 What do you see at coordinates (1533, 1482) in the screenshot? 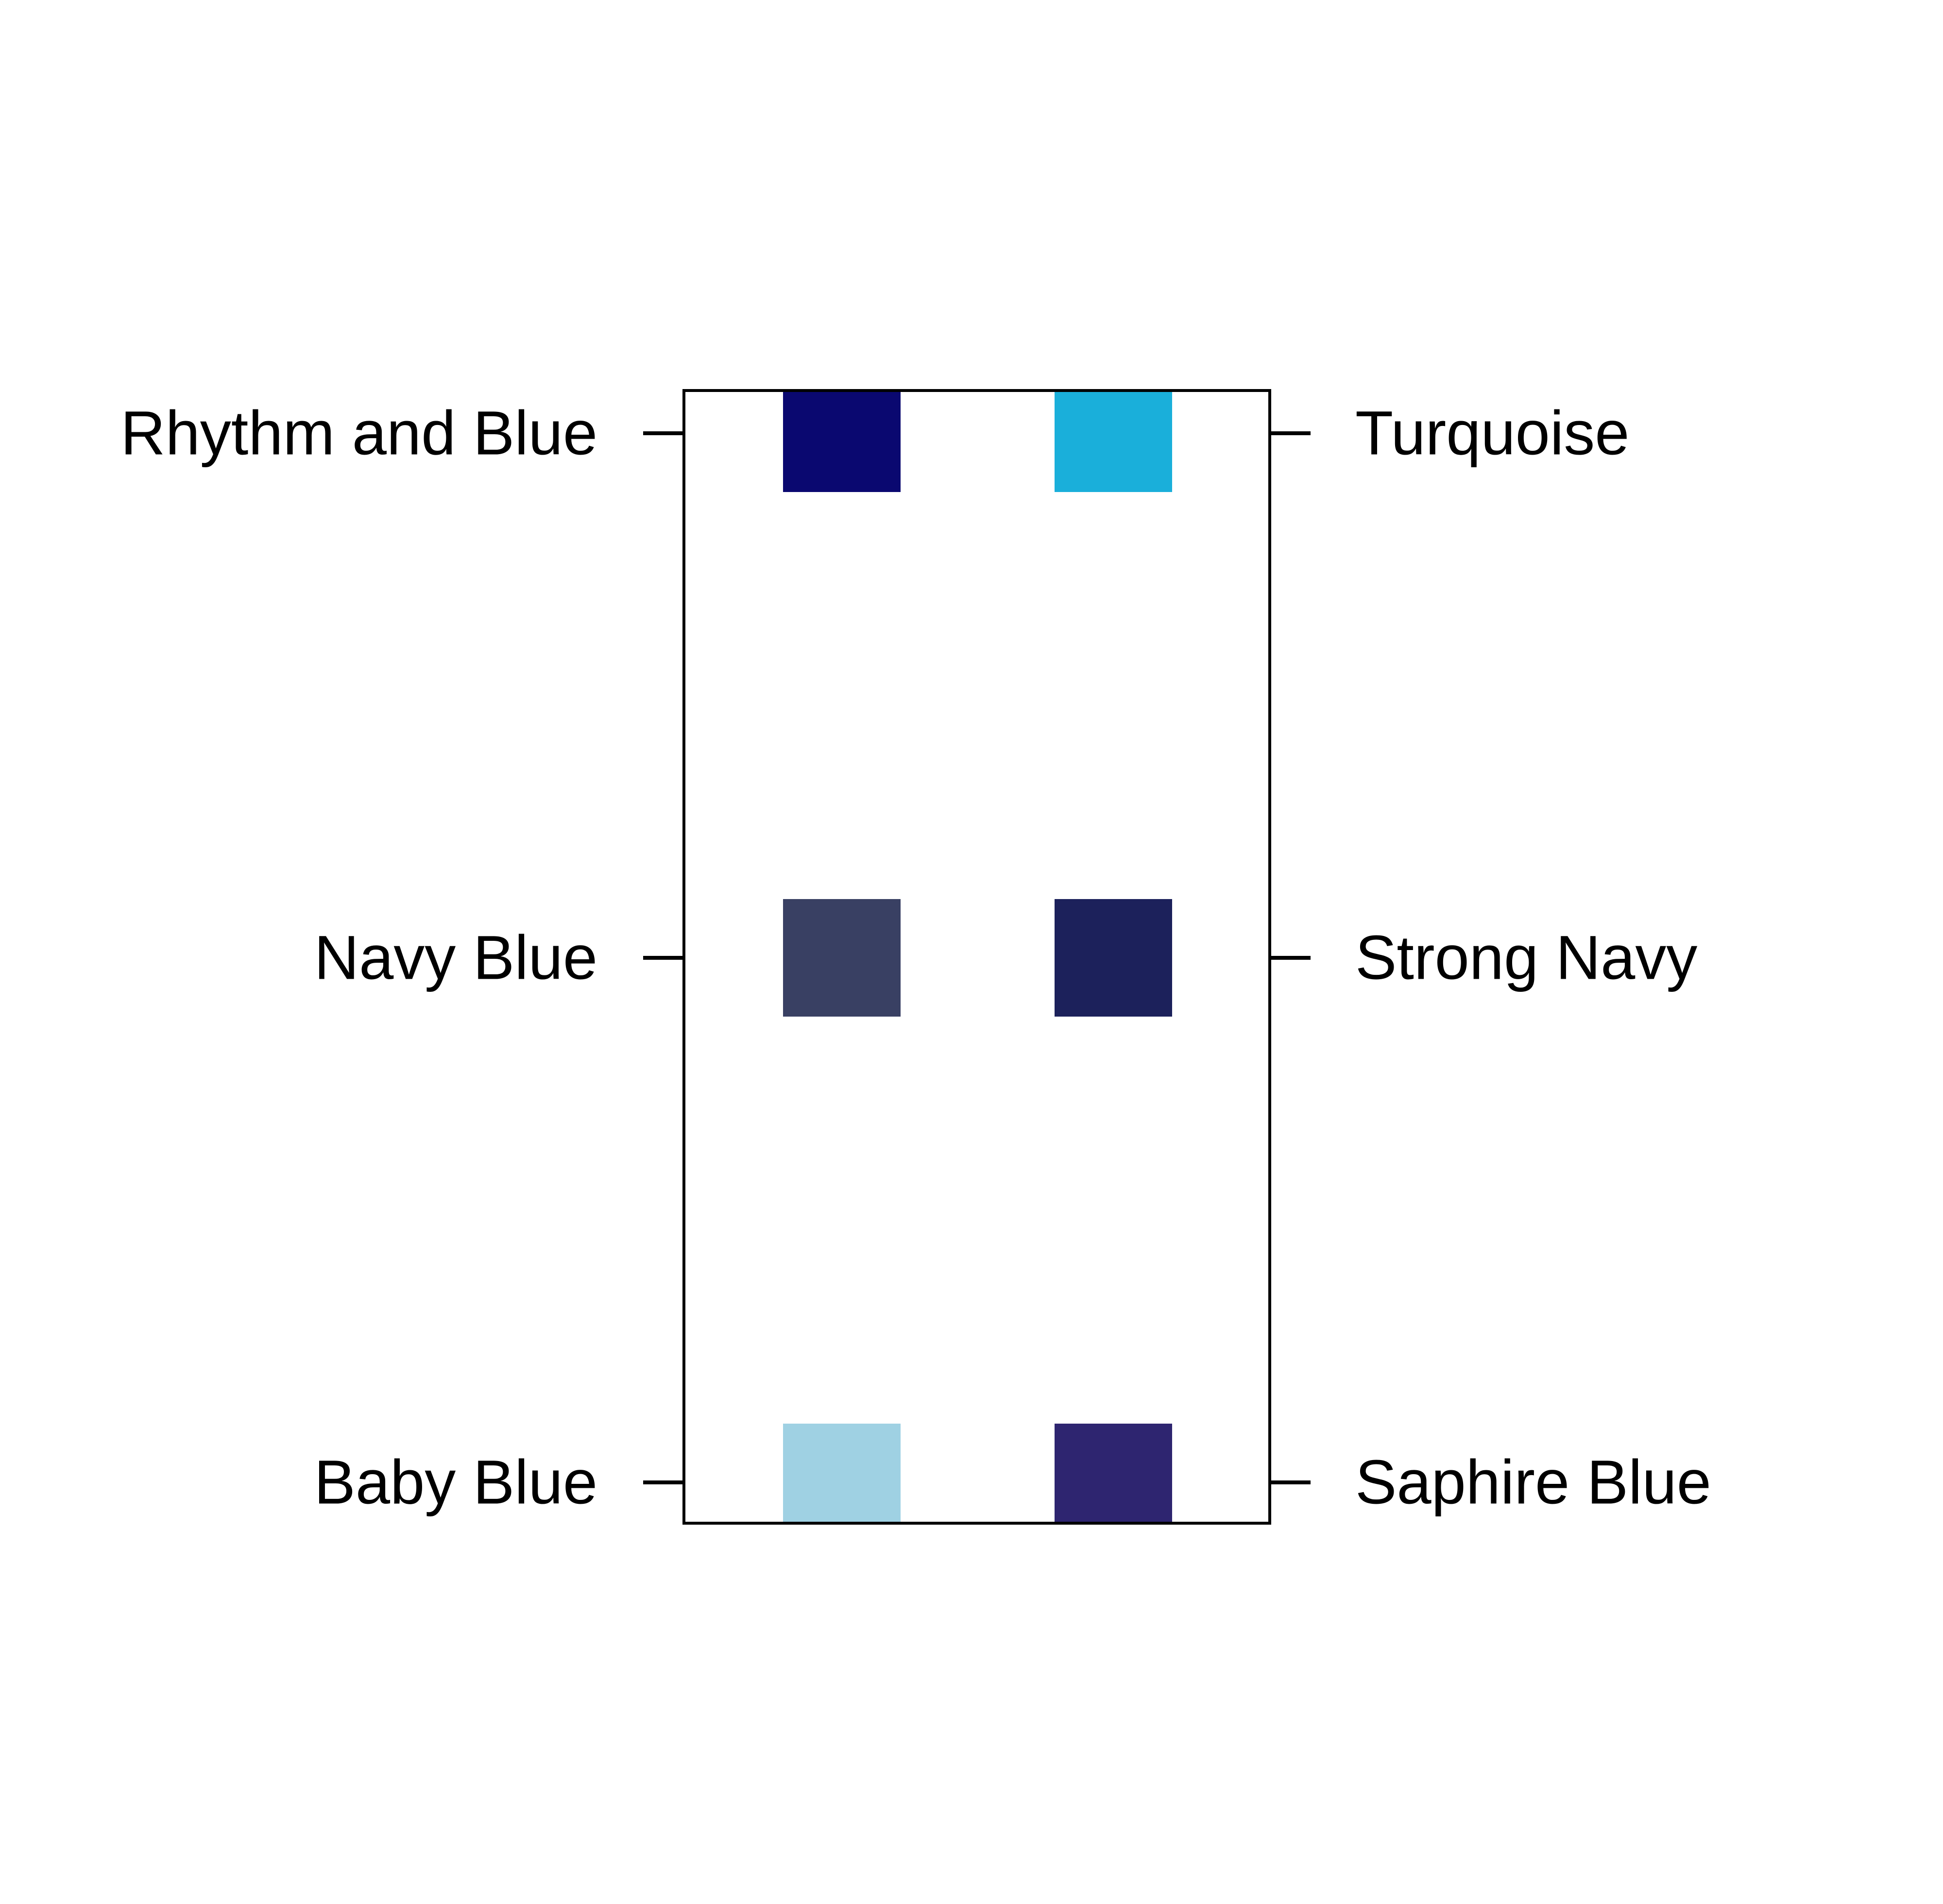
I see `right-axis-label: Saphire Blue` at bounding box center [1533, 1482].